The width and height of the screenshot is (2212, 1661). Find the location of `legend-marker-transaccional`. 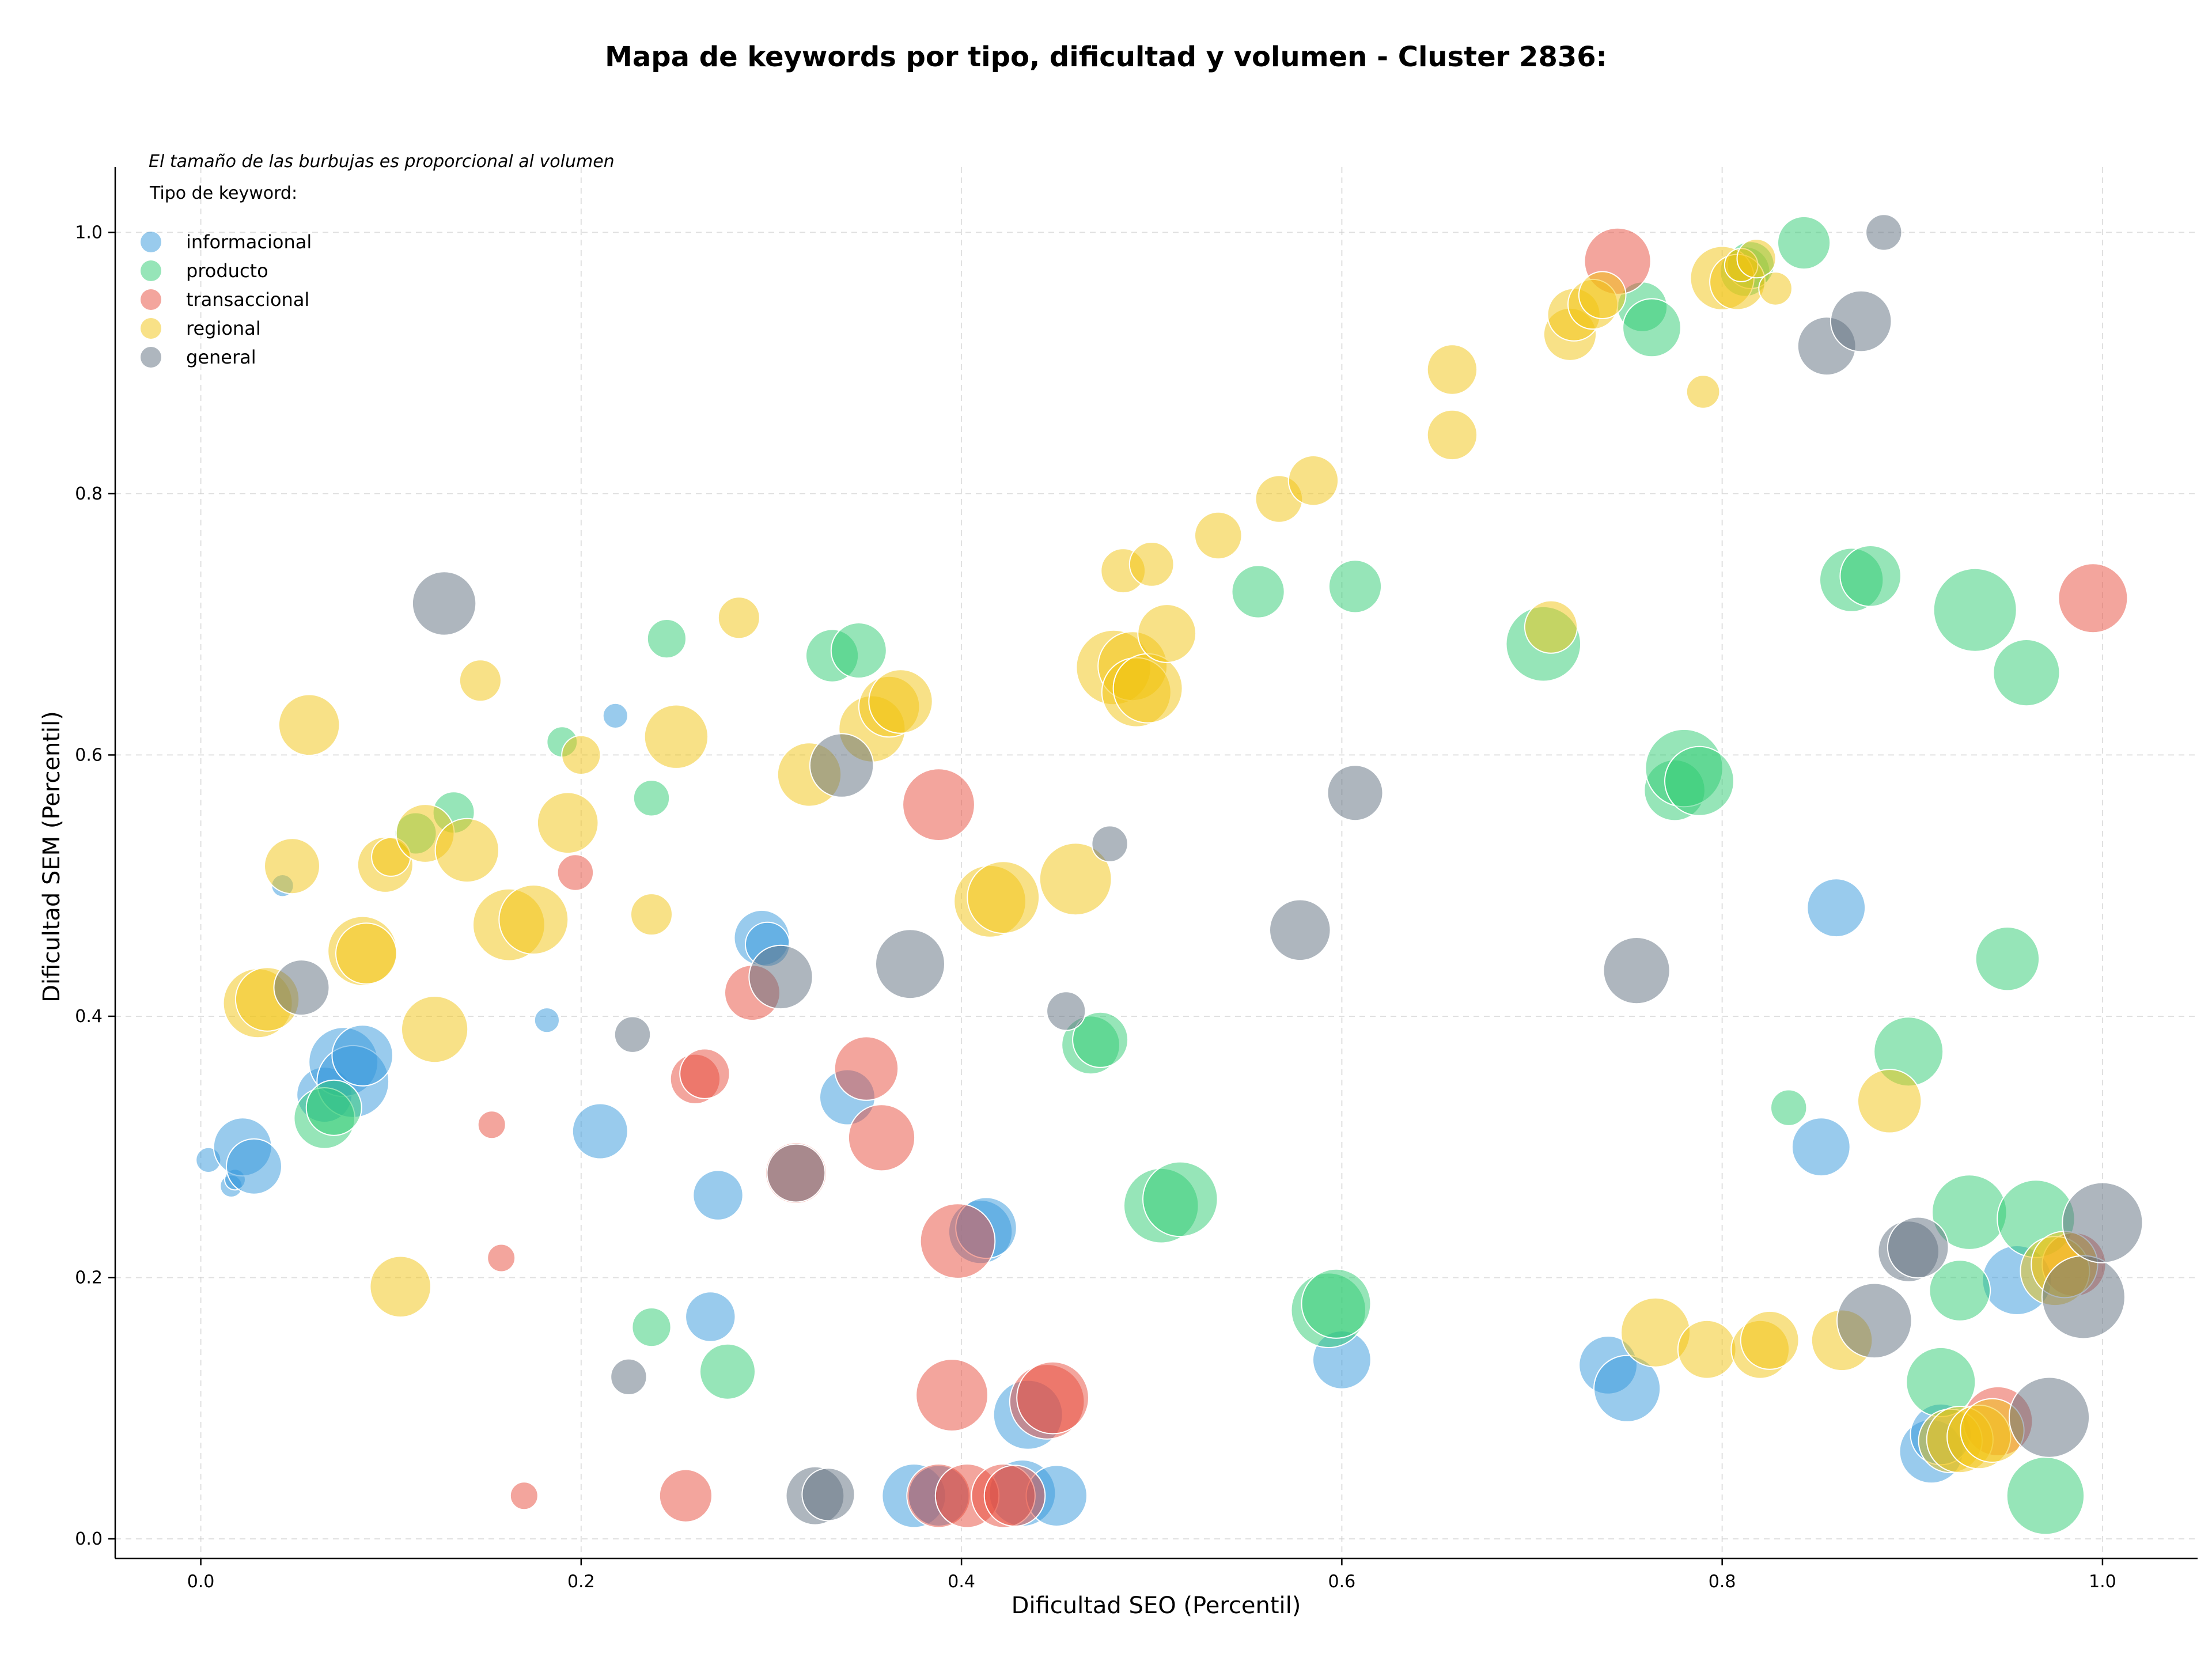

legend-marker-transaccional is located at coordinates (151, 299).